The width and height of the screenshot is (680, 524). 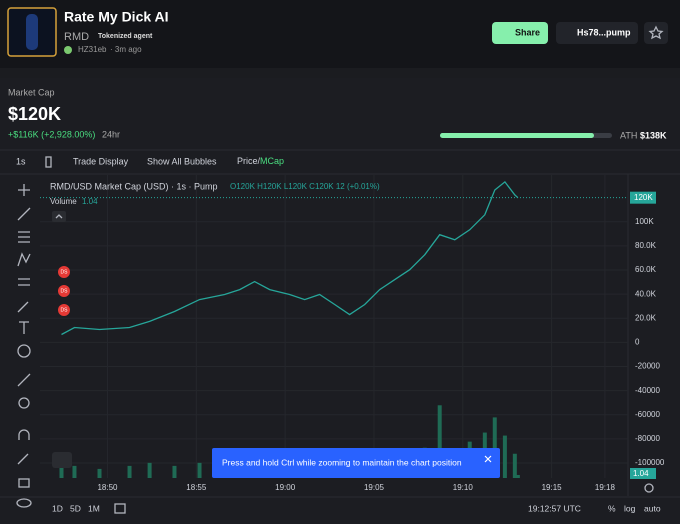 What do you see at coordinates (63, 201) in the screenshot?
I see `volume-label: Volume` at bounding box center [63, 201].